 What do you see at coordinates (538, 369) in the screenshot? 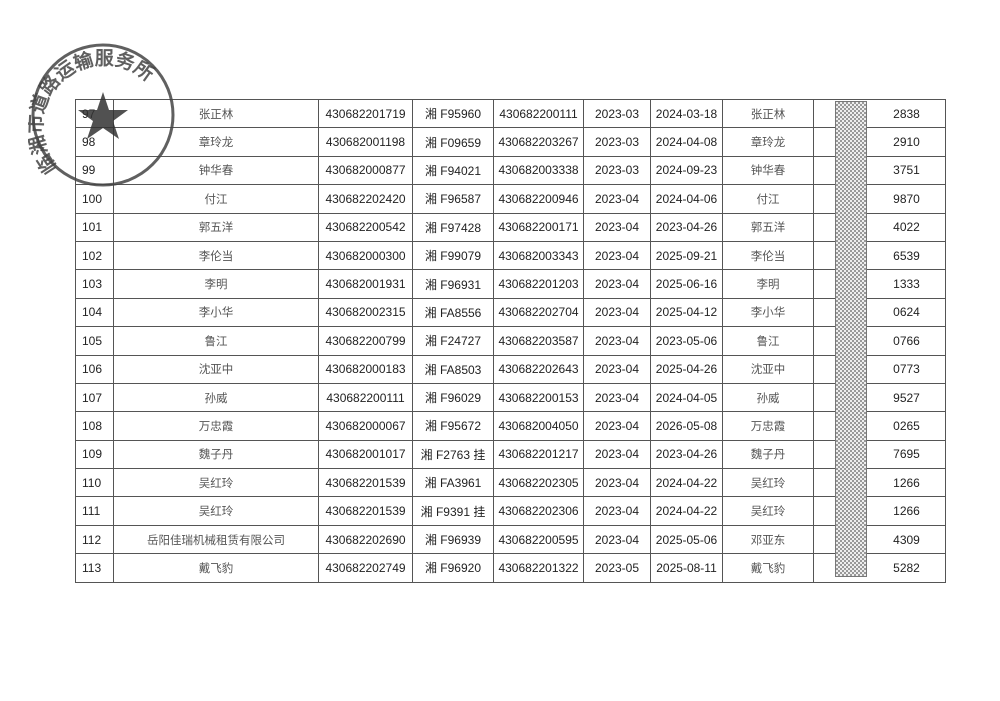
I see `certificate-number: 430682202643` at bounding box center [538, 369].